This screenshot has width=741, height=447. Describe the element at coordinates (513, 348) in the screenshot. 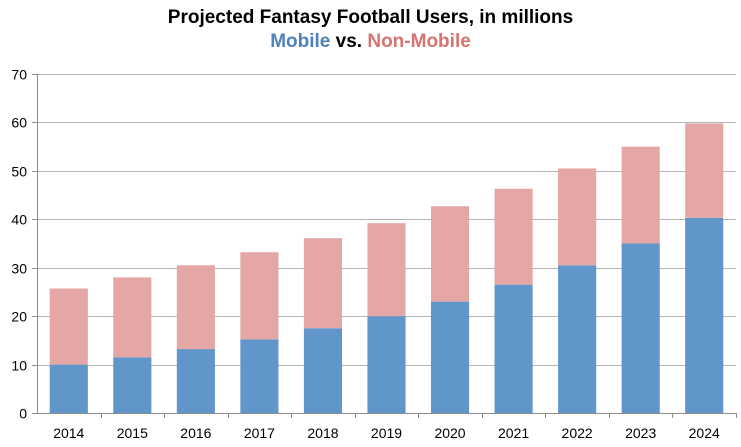

I see `bar-mobile-2021` at that location.